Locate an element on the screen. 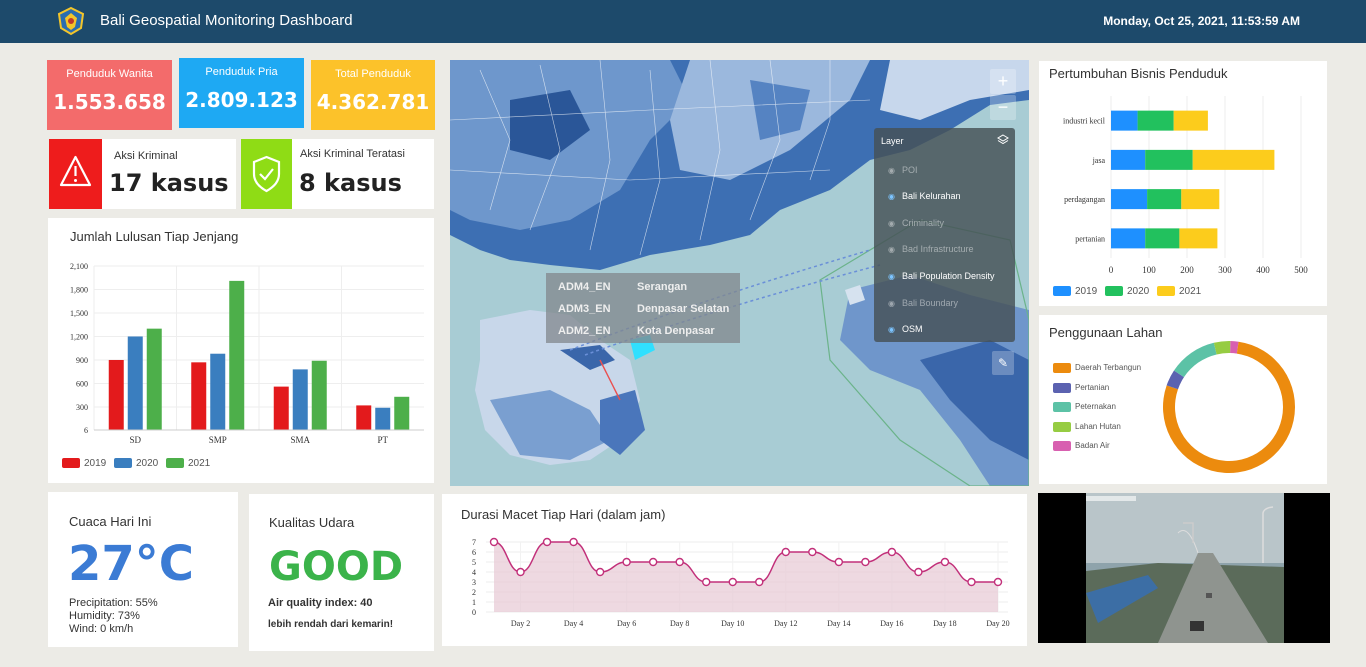 This screenshot has height=667, width=1366. y-tick-label: industri kecil is located at coordinates (1084, 121).